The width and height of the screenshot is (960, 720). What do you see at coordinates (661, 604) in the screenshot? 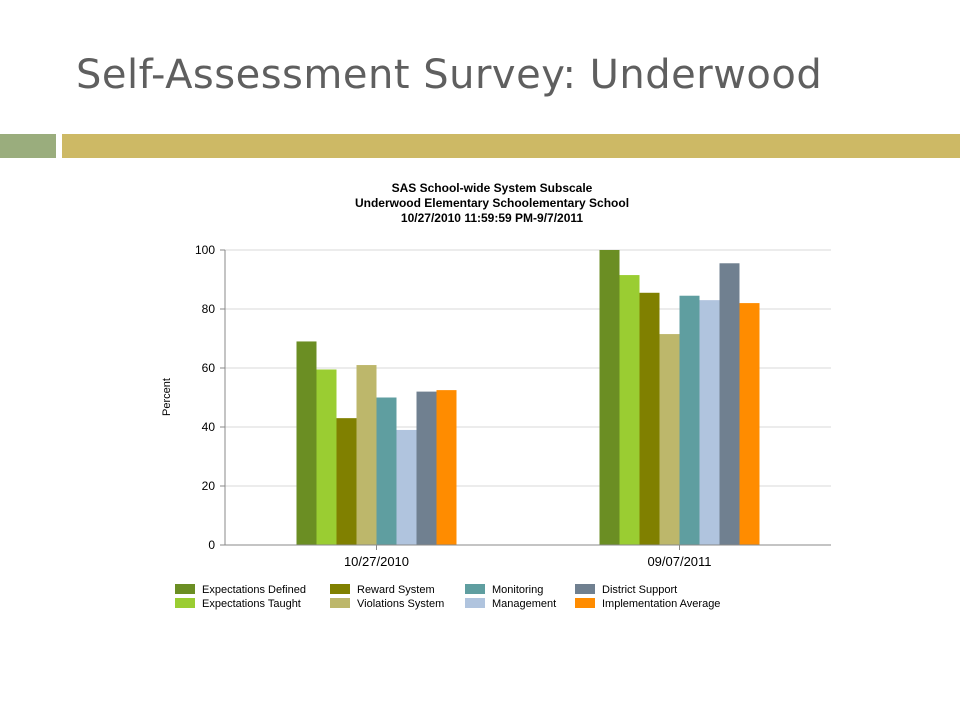
I see `legend-label: Implementation Average` at bounding box center [661, 604].